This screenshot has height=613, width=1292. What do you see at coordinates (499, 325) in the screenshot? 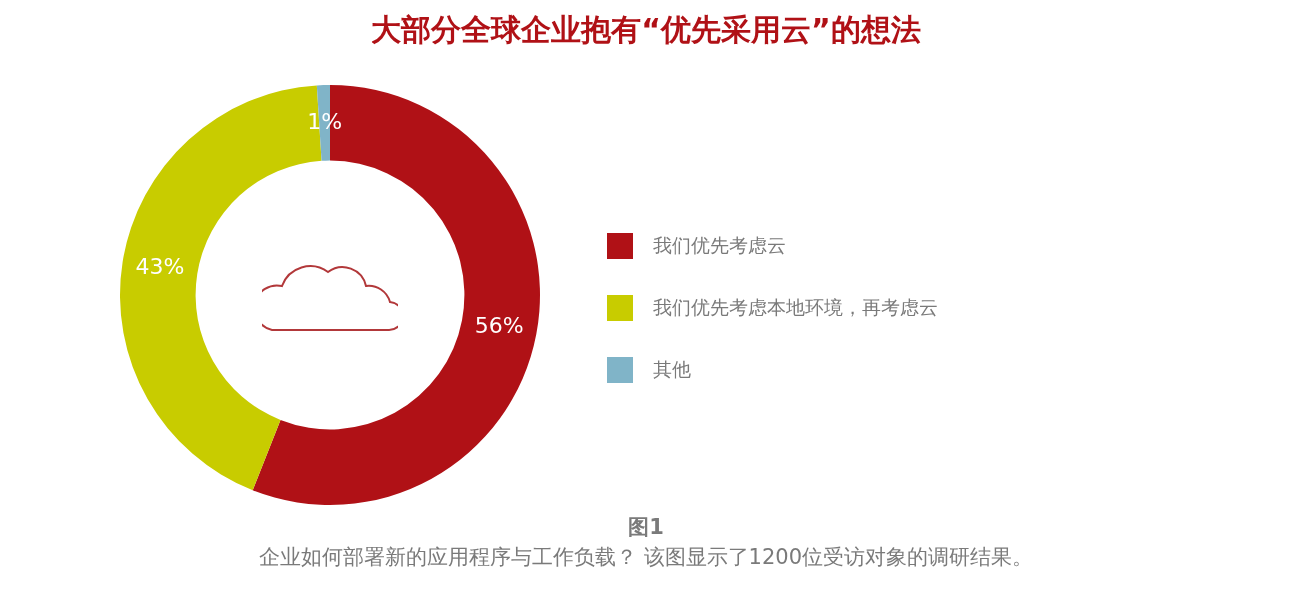
I see `data-label: 56%` at bounding box center [499, 325].